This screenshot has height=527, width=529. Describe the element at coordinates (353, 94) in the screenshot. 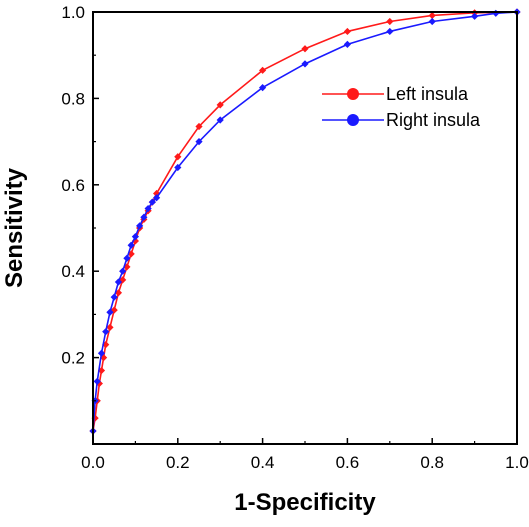

I see `legend-marker-left-insula` at that location.